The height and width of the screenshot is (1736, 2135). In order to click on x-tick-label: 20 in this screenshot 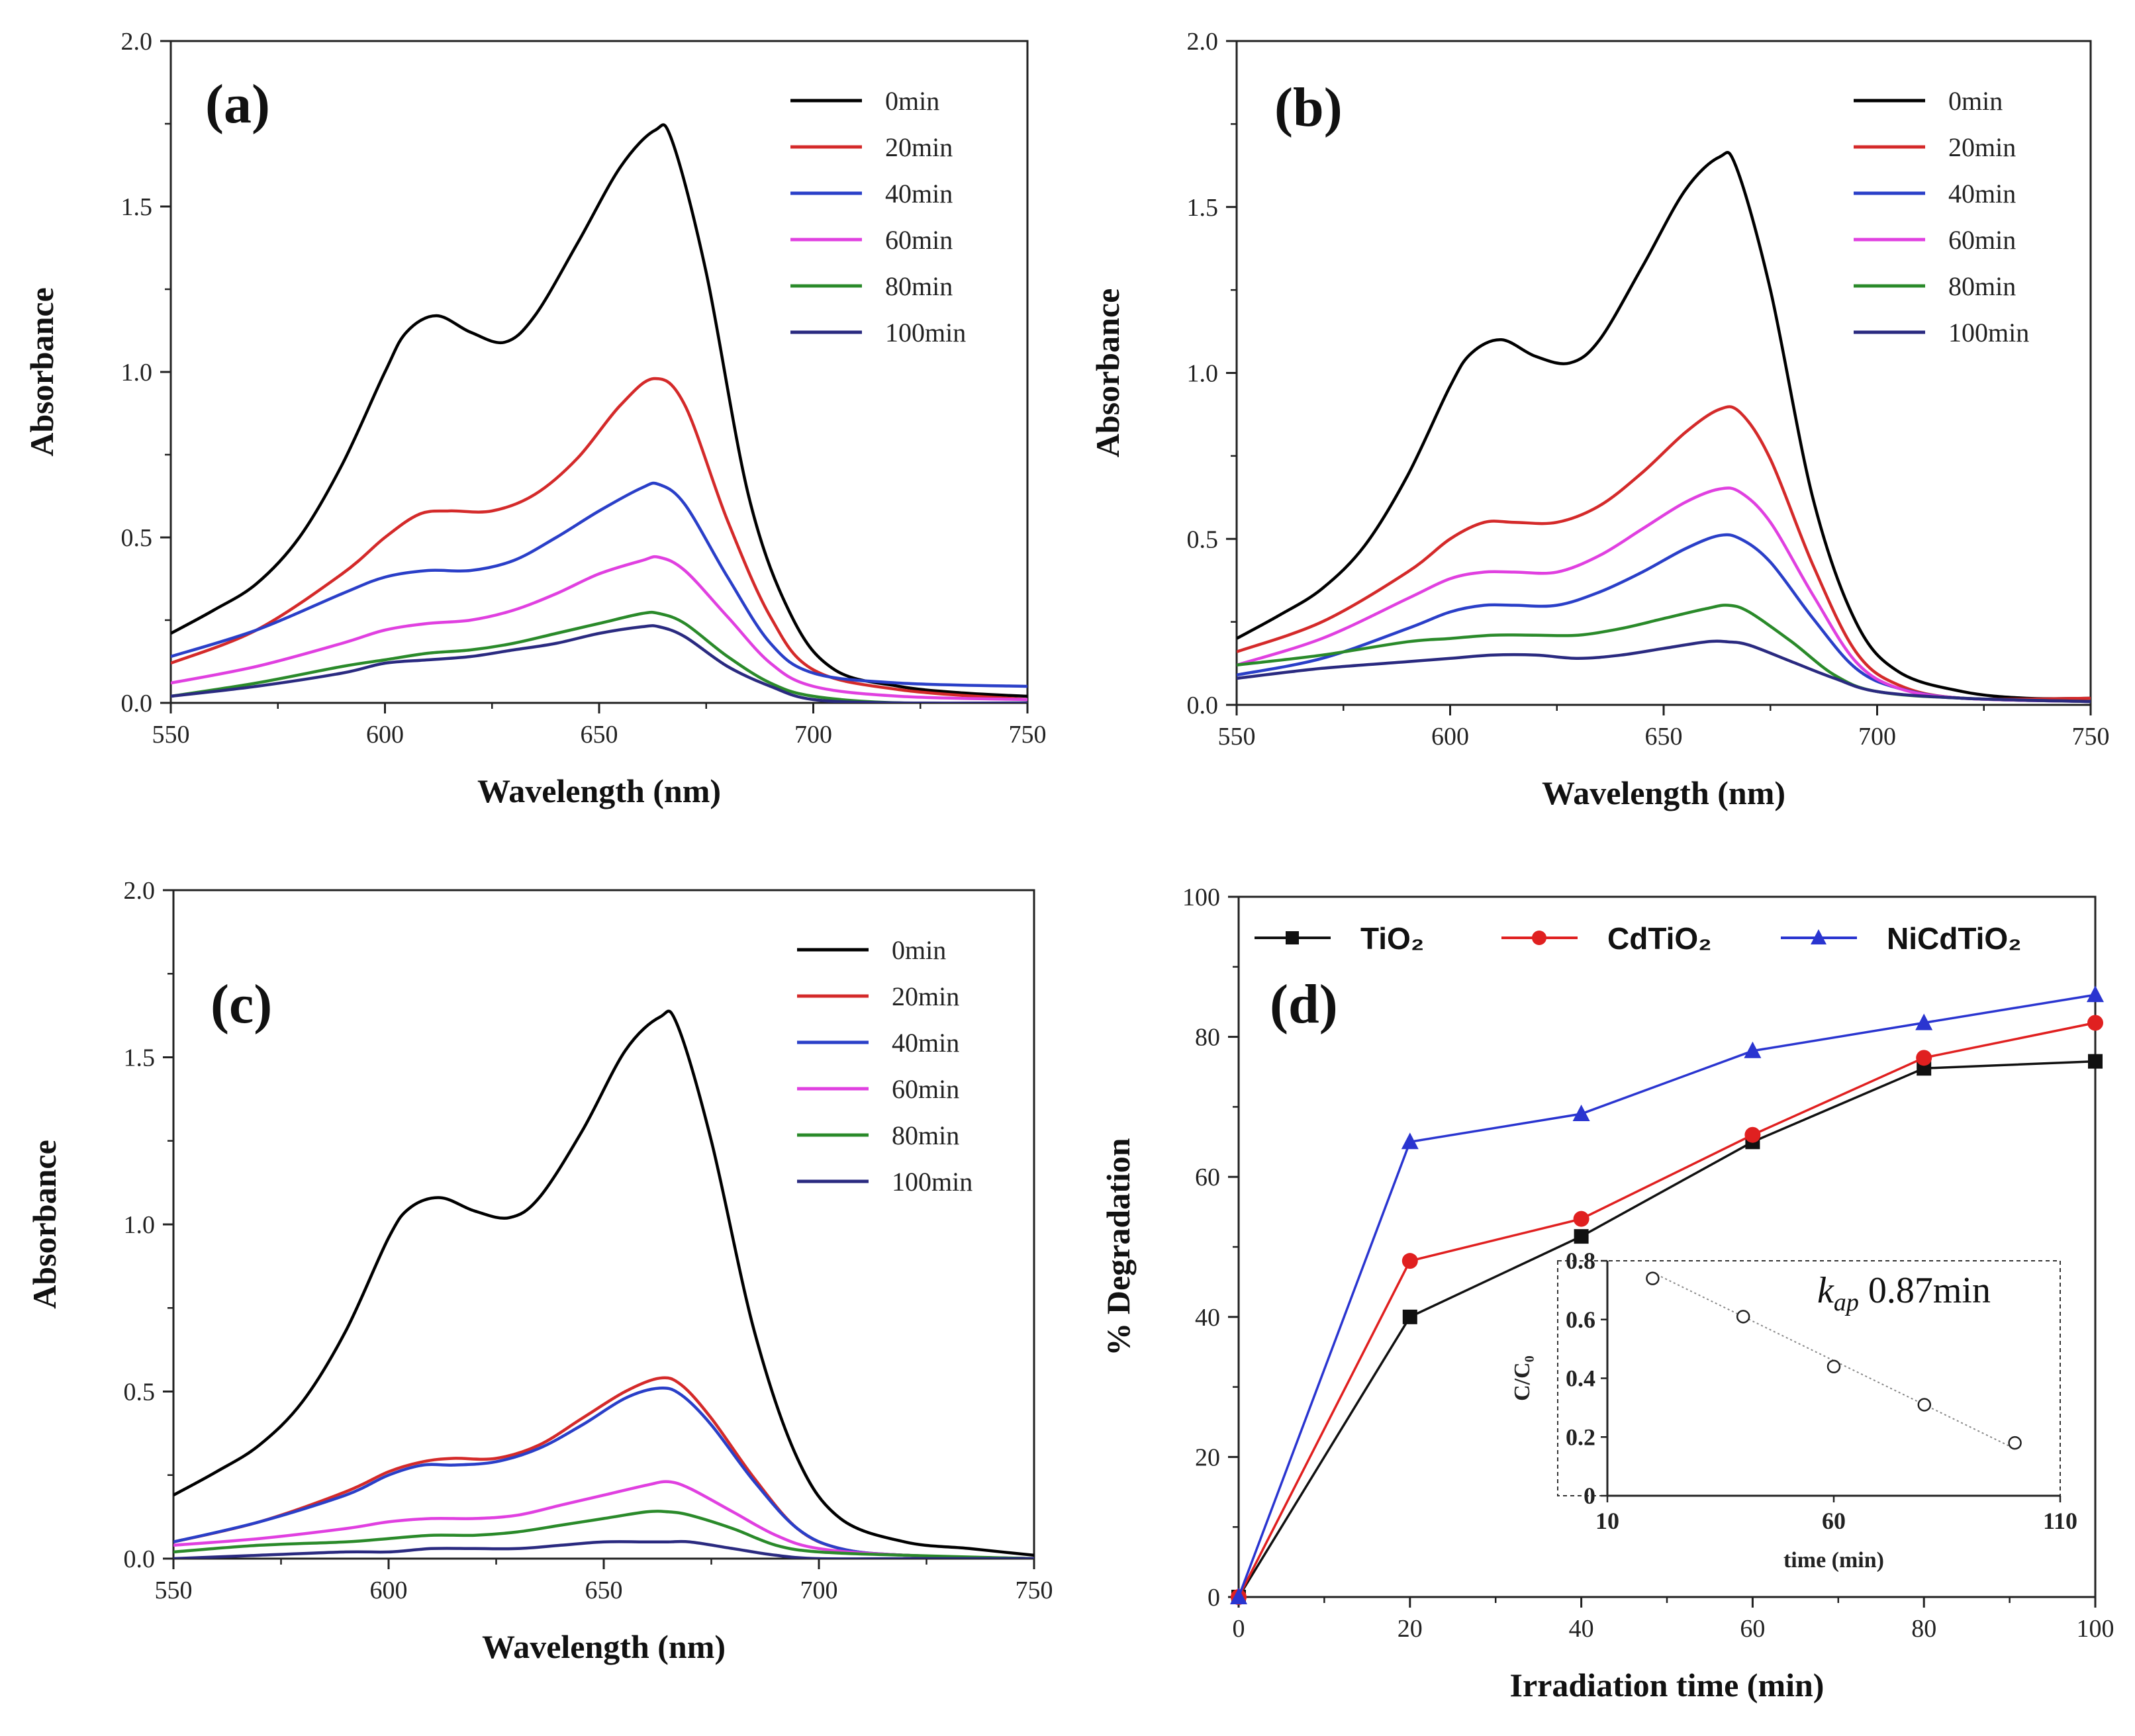, I will do `click(1410, 1629)`.